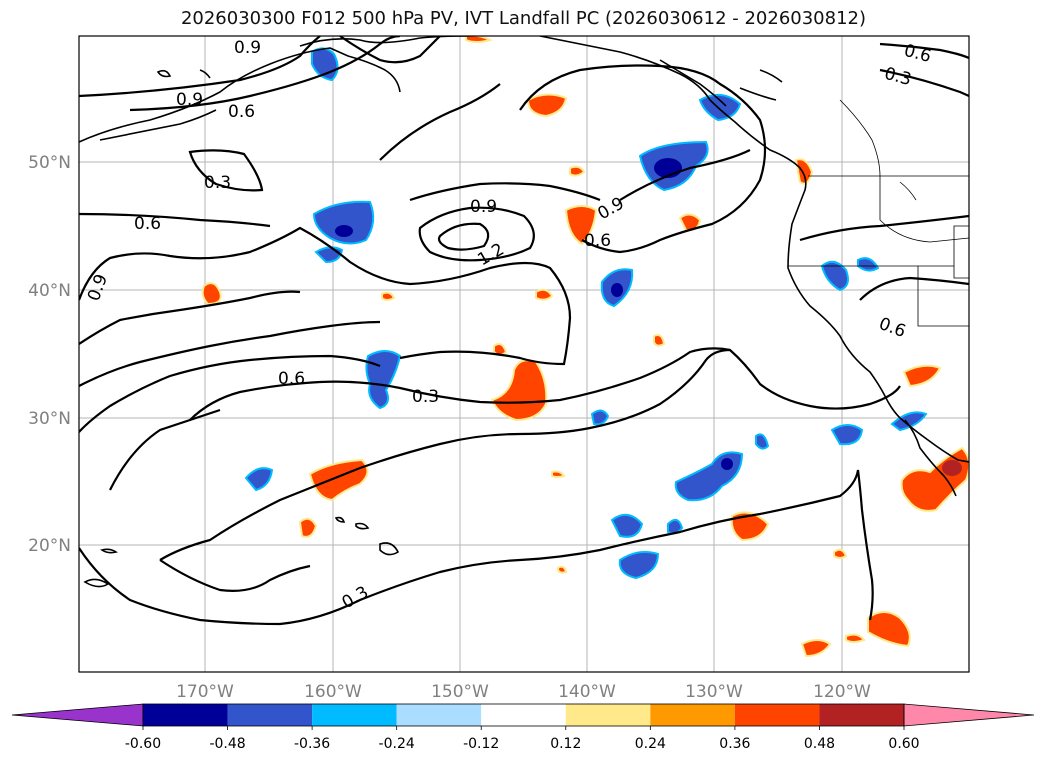 The height and width of the screenshot is (765, 1047). I want to click on positive-anomaly-core, so click(952, 468).